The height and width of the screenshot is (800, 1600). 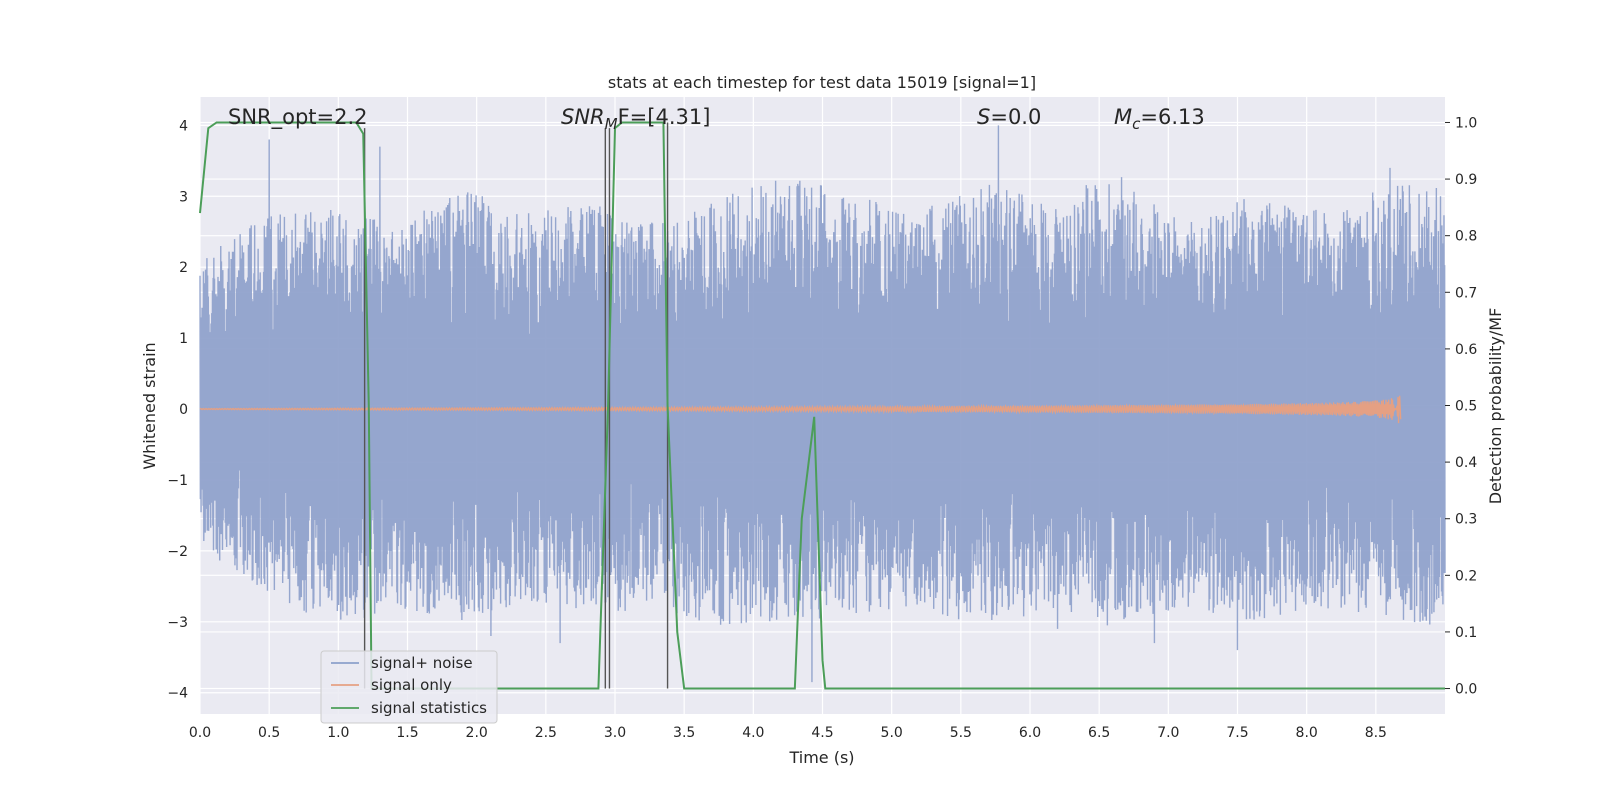 I want to click on x-tick-label: 7.0, so click(x=1168, y=733).